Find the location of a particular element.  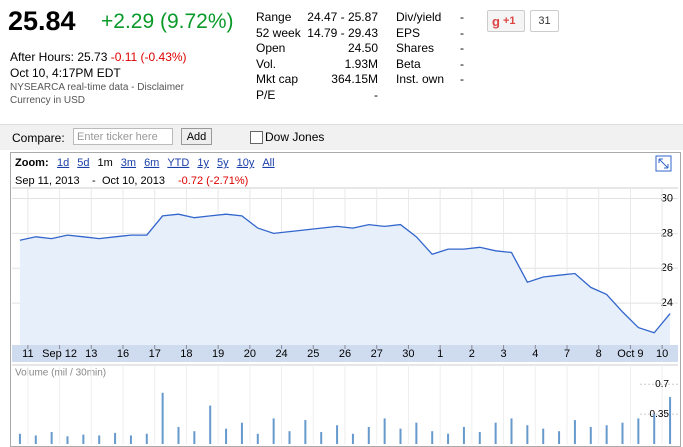

zoom-option: All is located at coordinates (268, 163).